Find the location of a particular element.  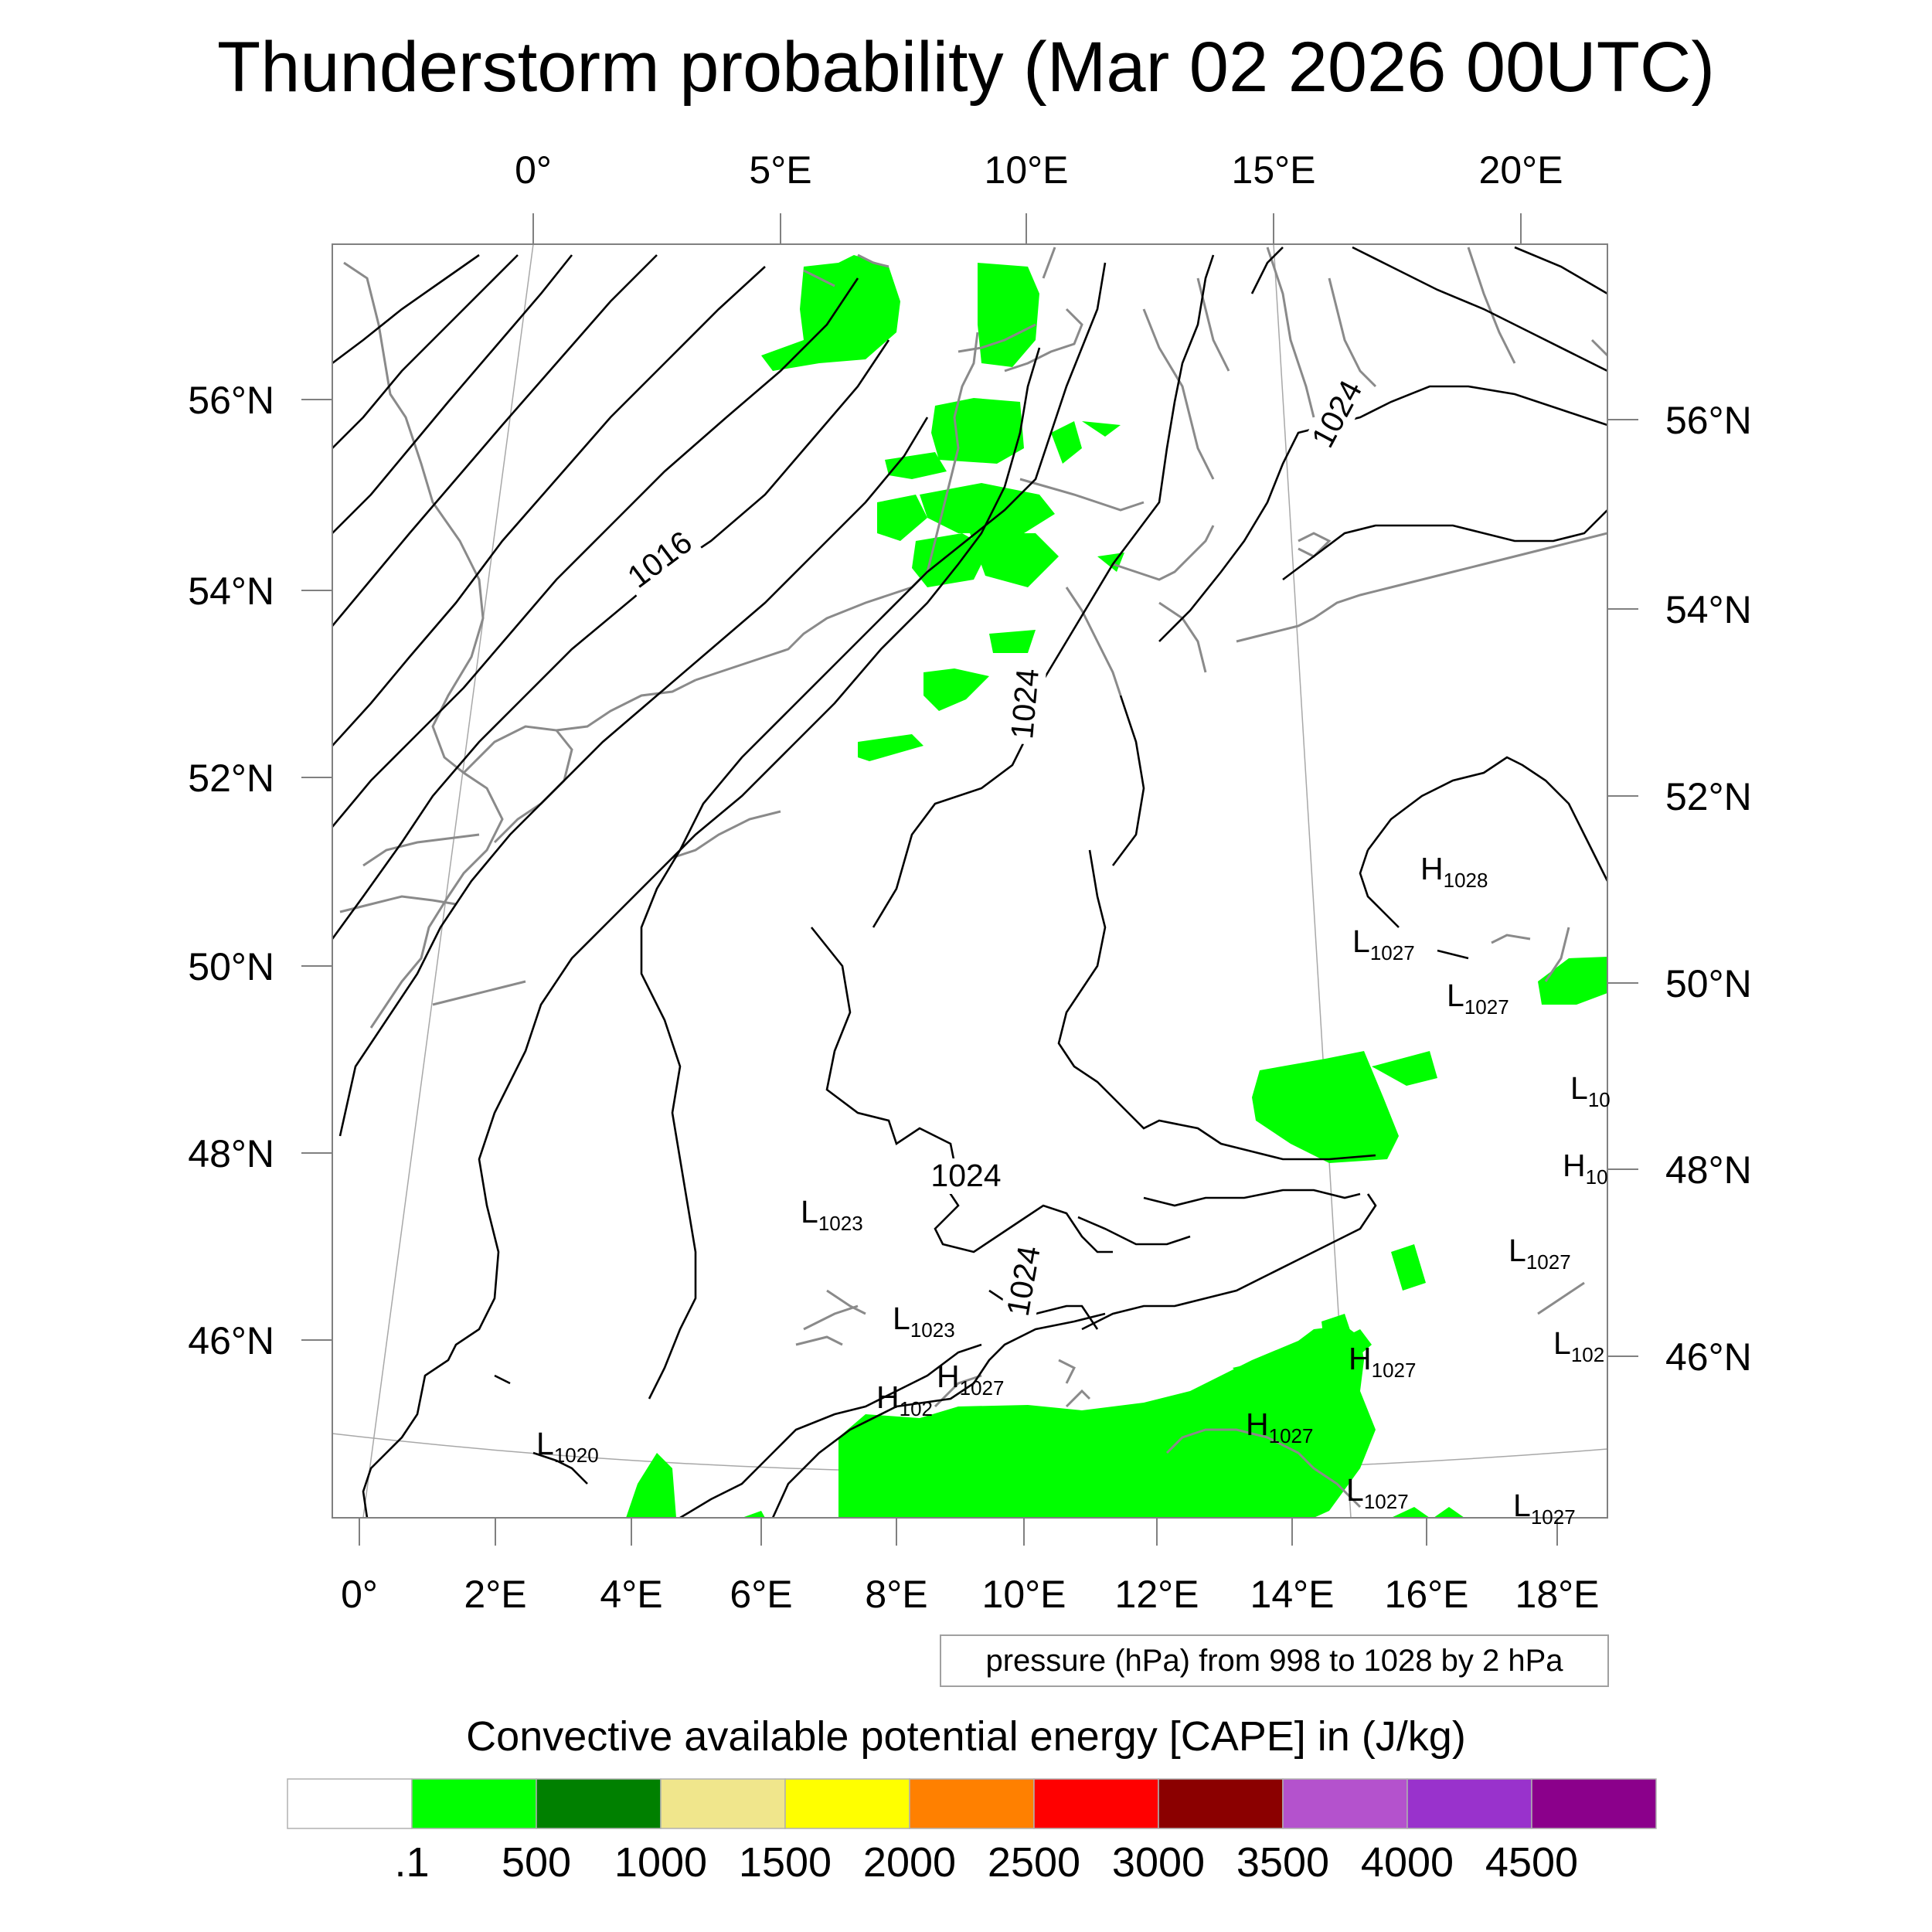

contour-info-box: pressure (hPa) from 998 to 1028 by 2 hPa is located at coordinates (1275, 1660).